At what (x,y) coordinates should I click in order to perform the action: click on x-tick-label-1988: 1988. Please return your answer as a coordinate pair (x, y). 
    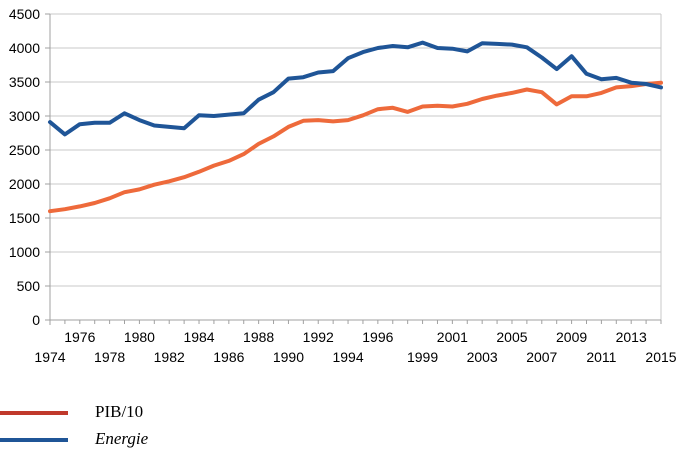
    Looking at the image, I should click on (258, 337).